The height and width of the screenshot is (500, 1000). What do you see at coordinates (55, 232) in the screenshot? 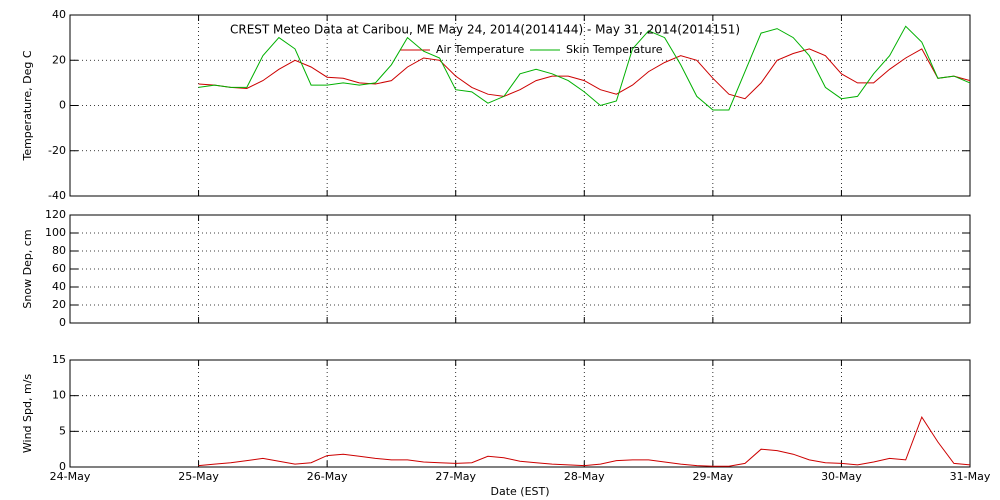
I see `y-tick-label: 100` at bounding box center [55, 232].